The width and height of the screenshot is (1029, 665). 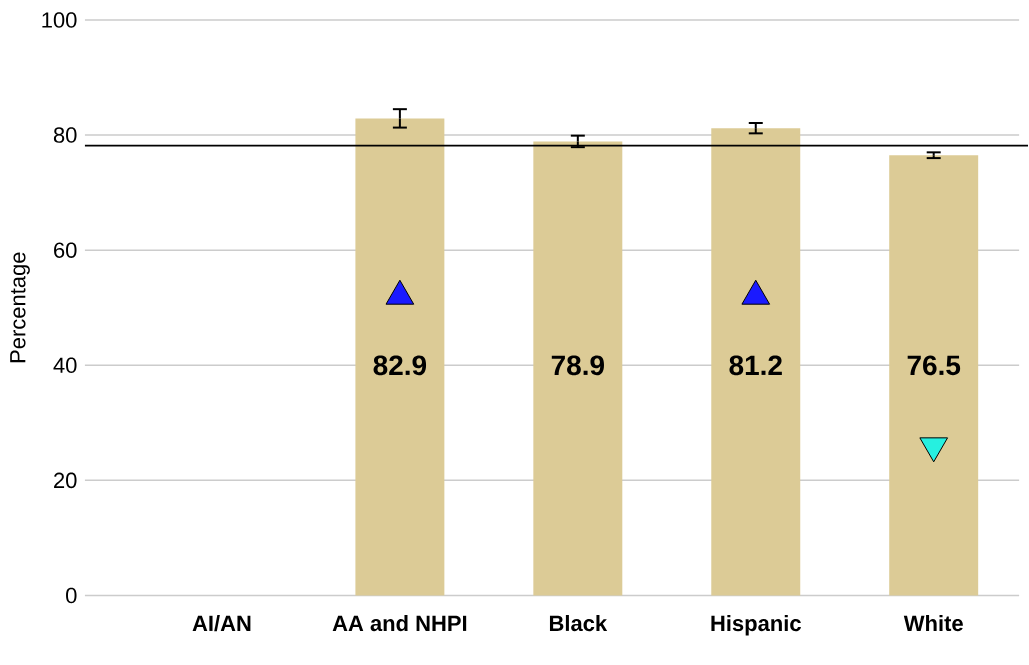 What do you see at coordinates (756, 625) in the screenshot?
I see `x-tick-label: Hispanic` at bounding box center [756, 625].